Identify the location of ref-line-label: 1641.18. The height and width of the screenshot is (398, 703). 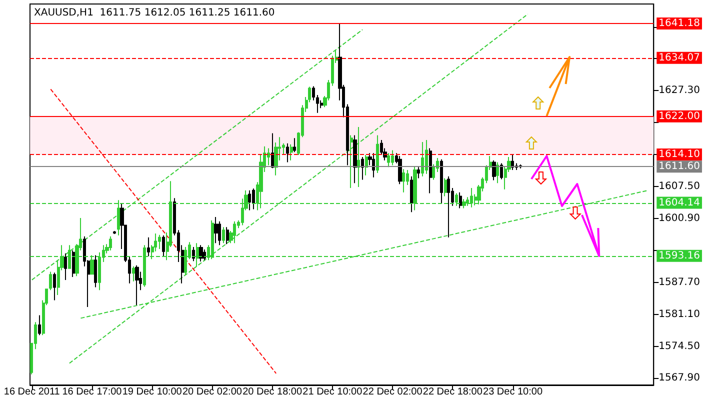
(679, 23).